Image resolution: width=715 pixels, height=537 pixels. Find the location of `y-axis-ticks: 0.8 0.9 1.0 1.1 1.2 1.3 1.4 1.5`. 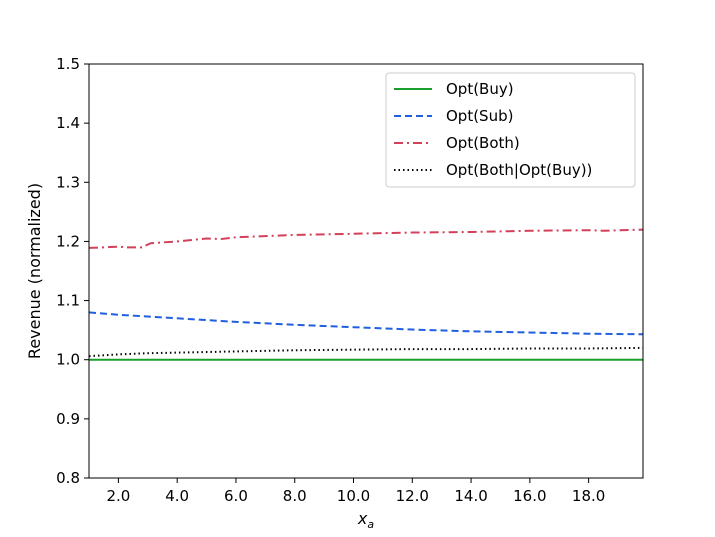

y-axis-ticks: 0.8 0.9 1.0 1.1 1.2 1.3 1.4 1.5 is located at coordinates (72, 271).